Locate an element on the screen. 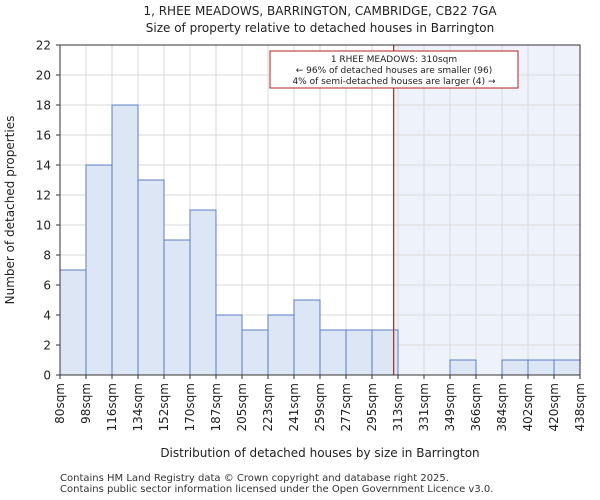  x-tick-label: 223sqm is located at coordinates (268, 407).